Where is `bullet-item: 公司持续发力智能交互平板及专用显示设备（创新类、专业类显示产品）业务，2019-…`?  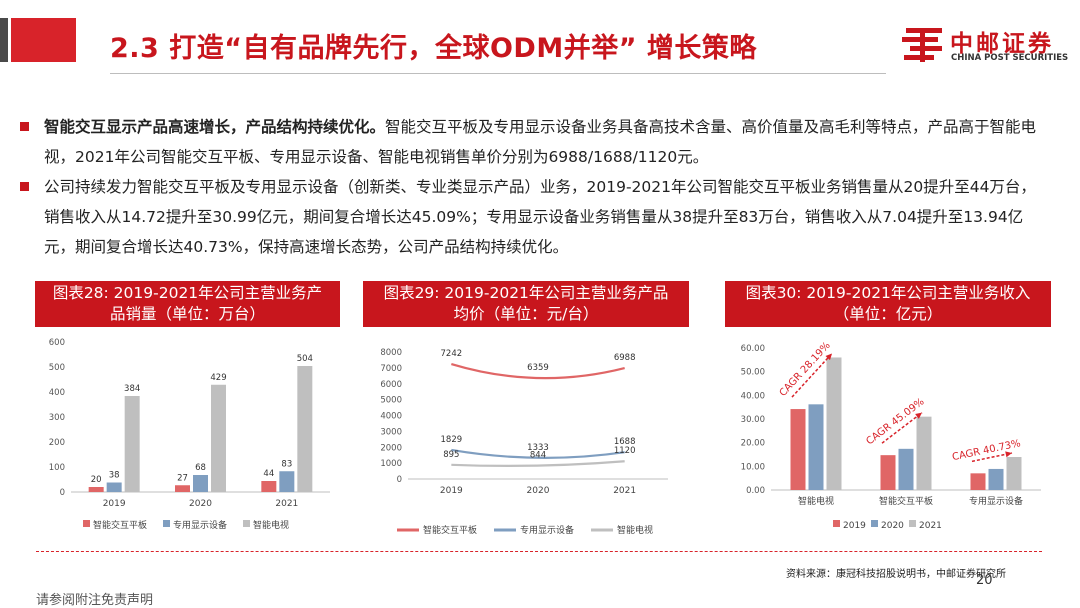
bullet-item: 公司持续发力智能交互平板及专用显示设备（创新类、专业类显示产品）业务，2019-… is located at coordinates (535, 217).